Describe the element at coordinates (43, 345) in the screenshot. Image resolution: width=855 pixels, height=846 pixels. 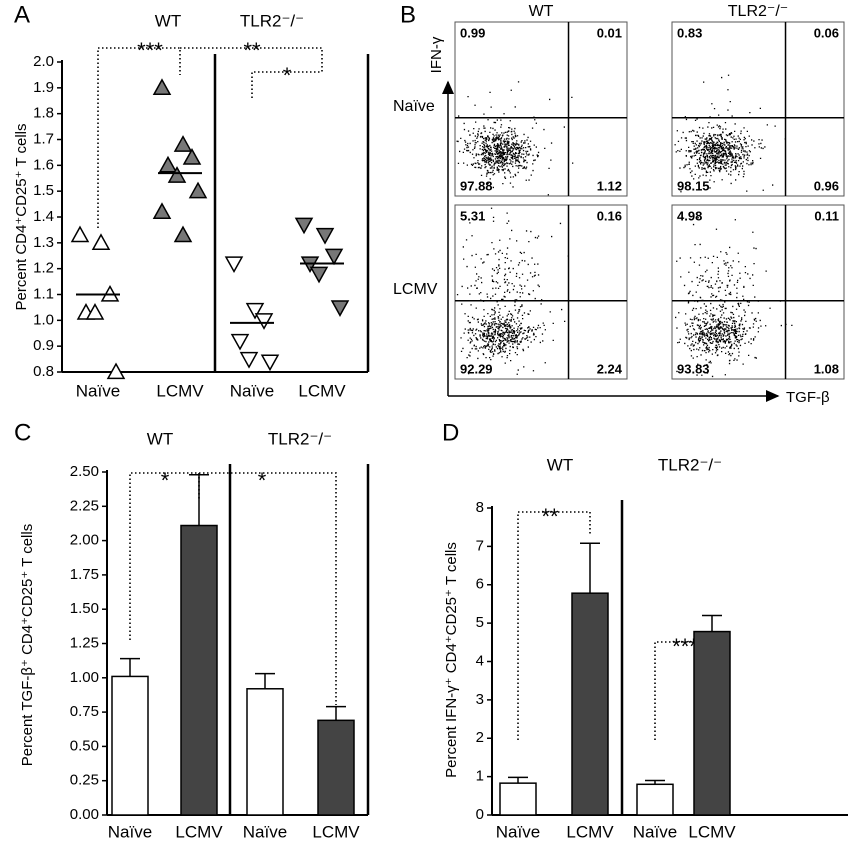
I see `y-tick-label: 0.9` at that location.